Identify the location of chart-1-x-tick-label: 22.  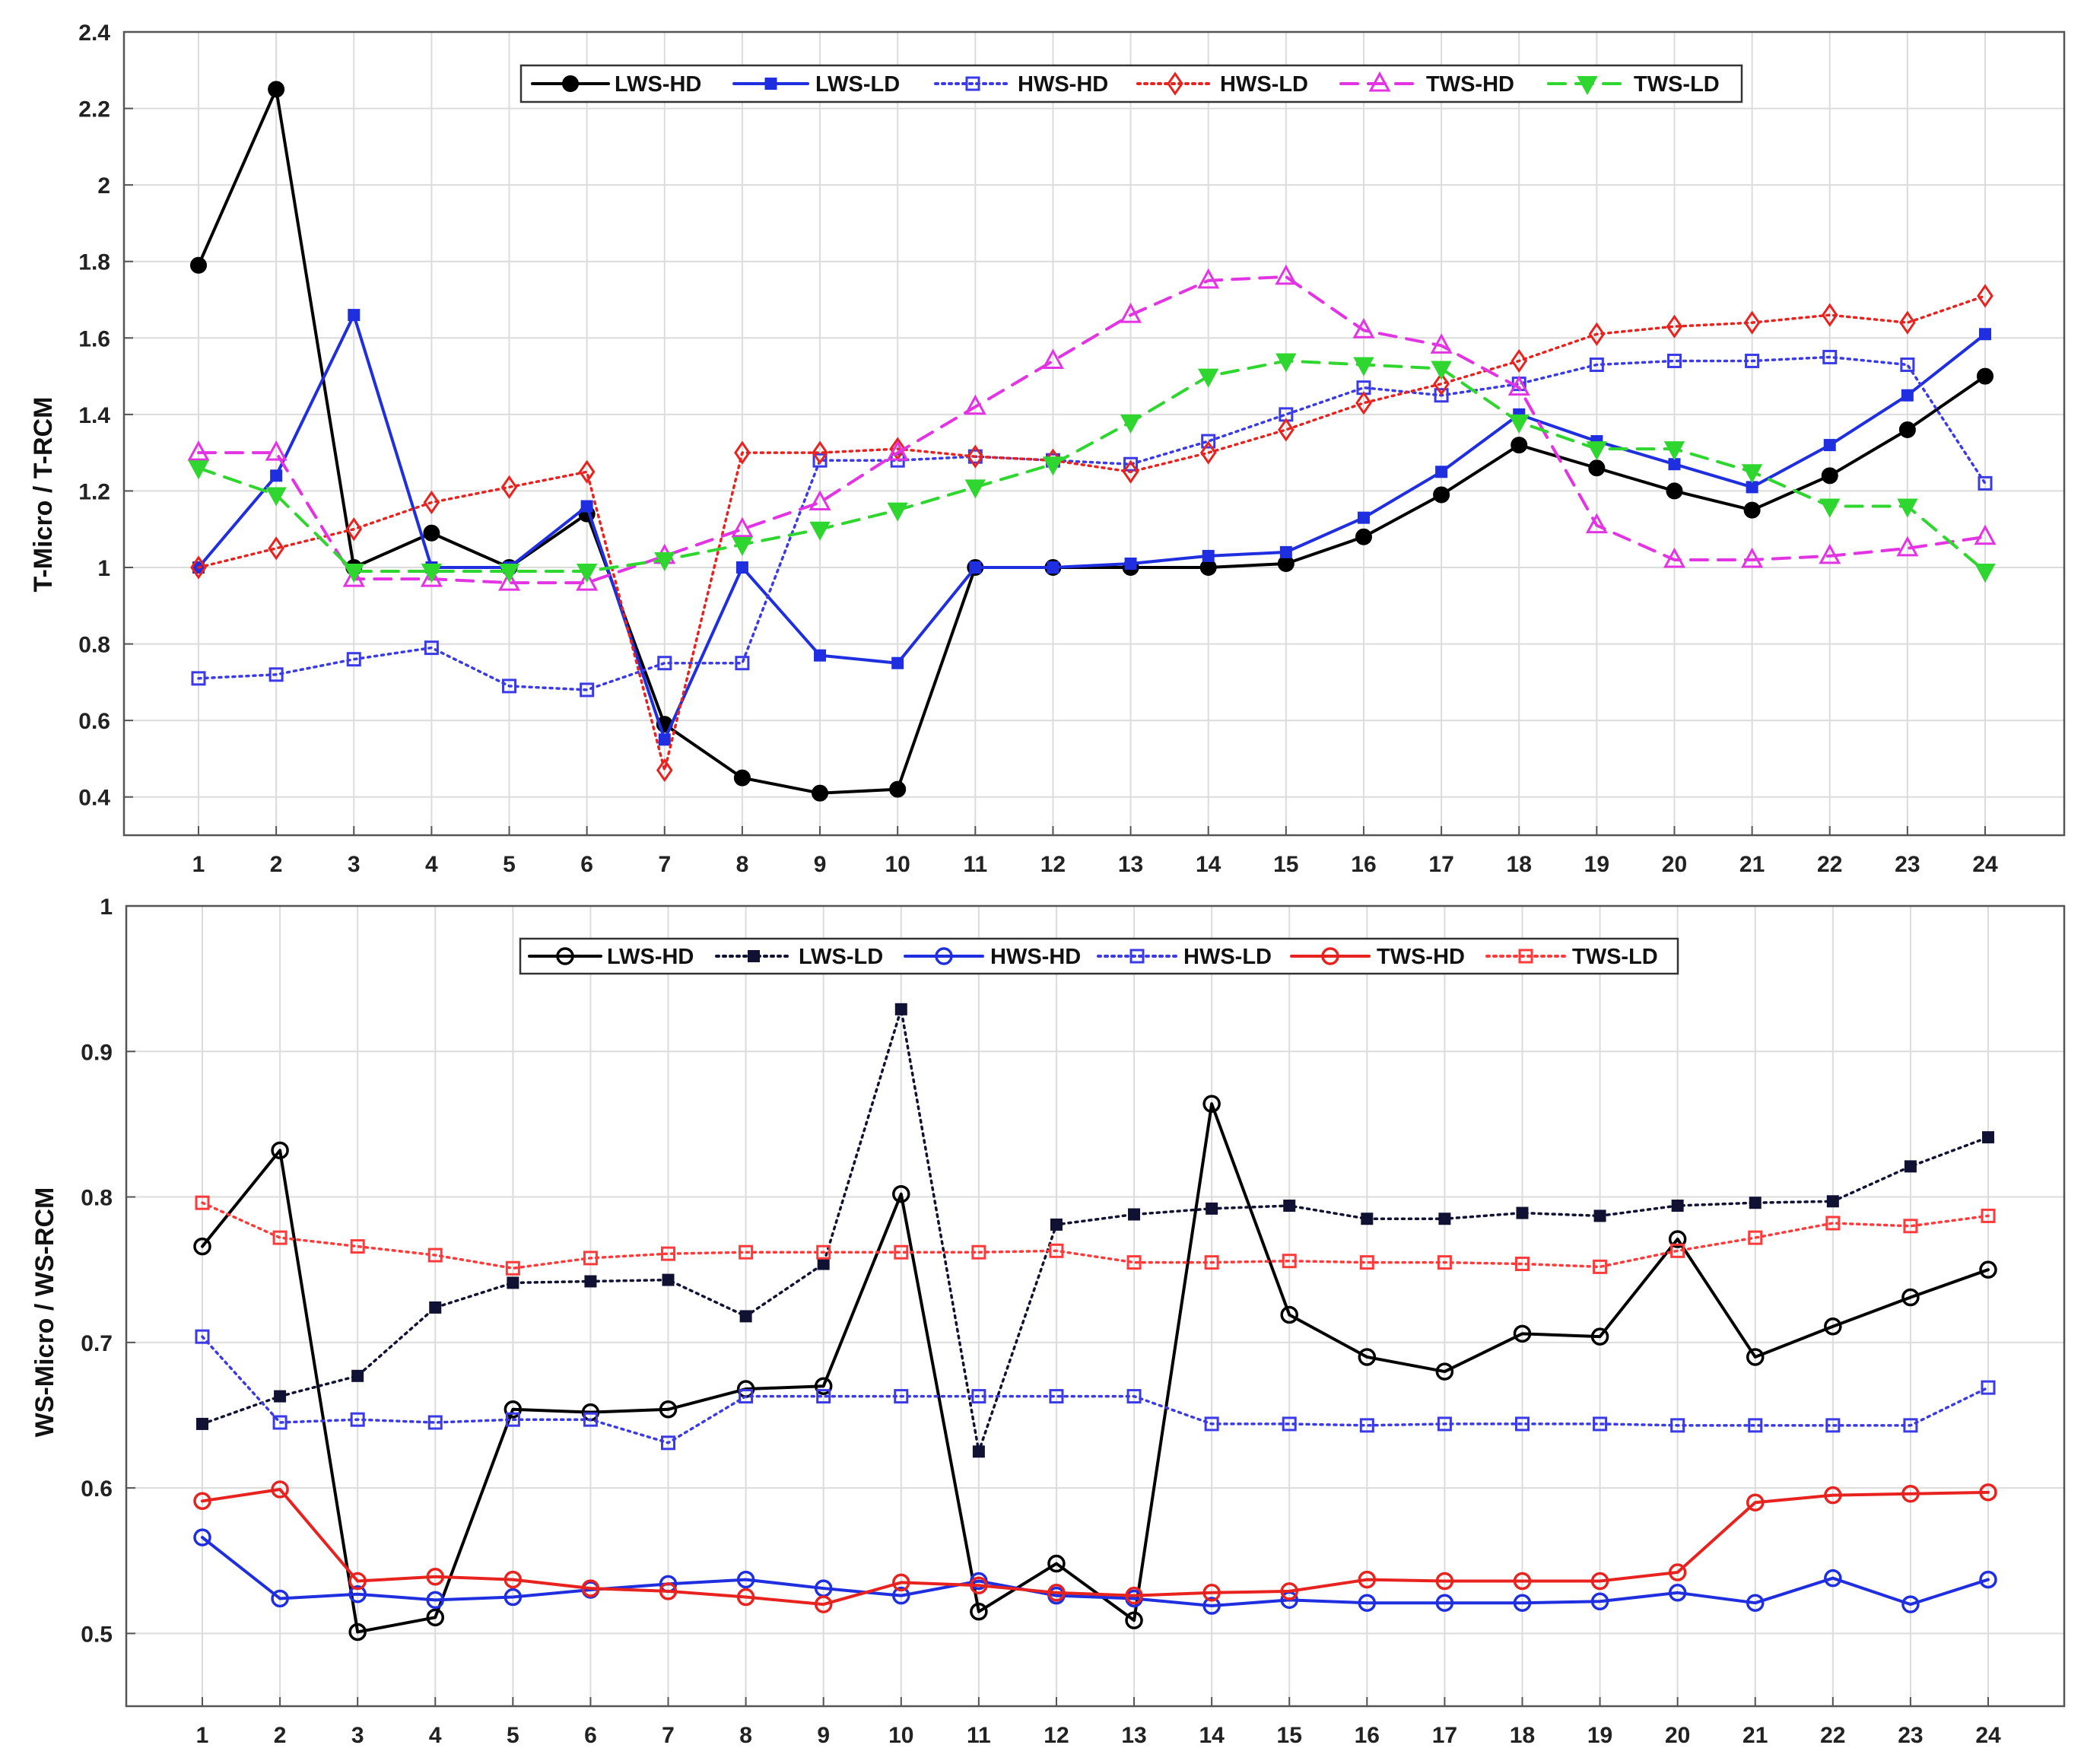
(1832, 1735).